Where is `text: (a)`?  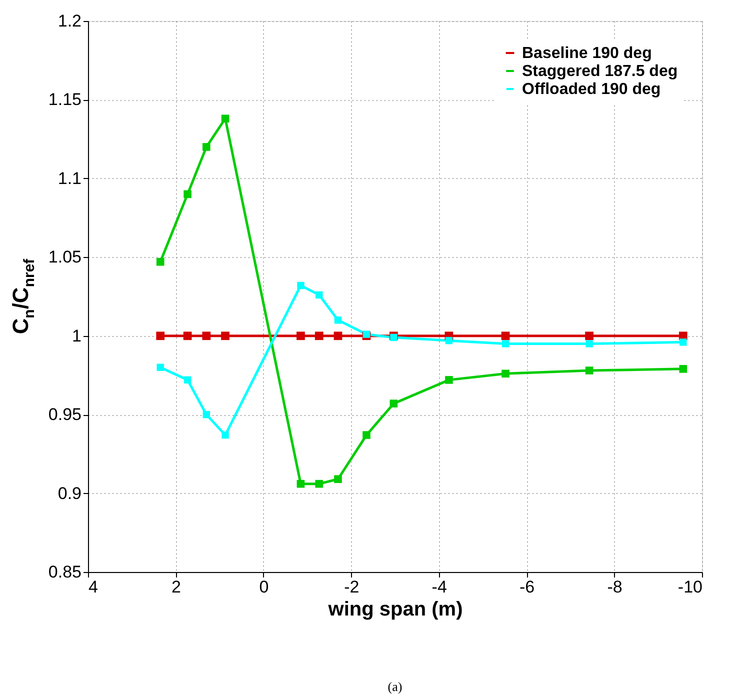
text: (a) is located at coordinates (395, 686).